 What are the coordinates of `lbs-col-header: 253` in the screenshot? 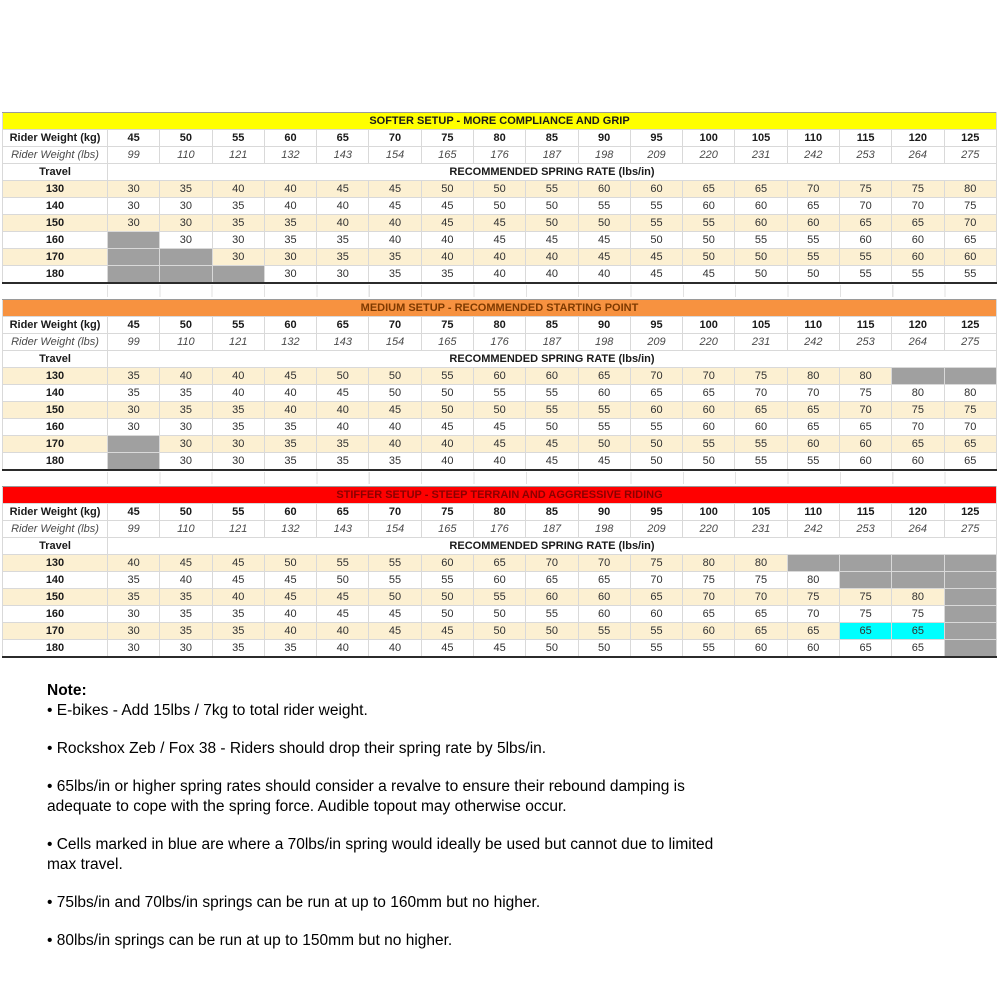 It's located at (866, 155).